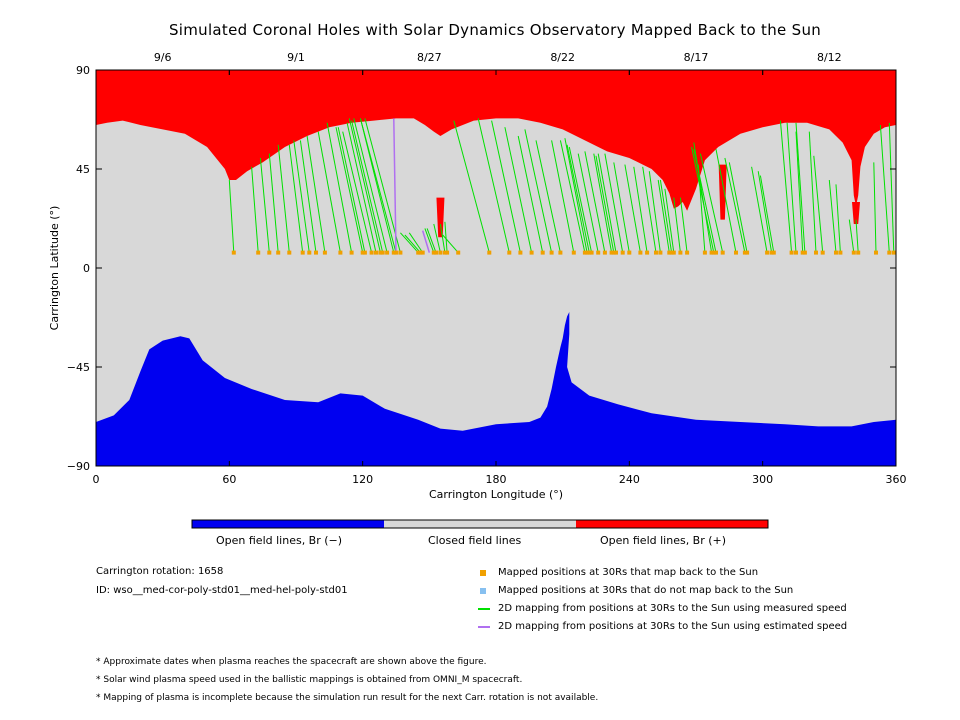 This screenshot has width=960, height=720. I want to click on colorbar-closed, so click(480, 524).